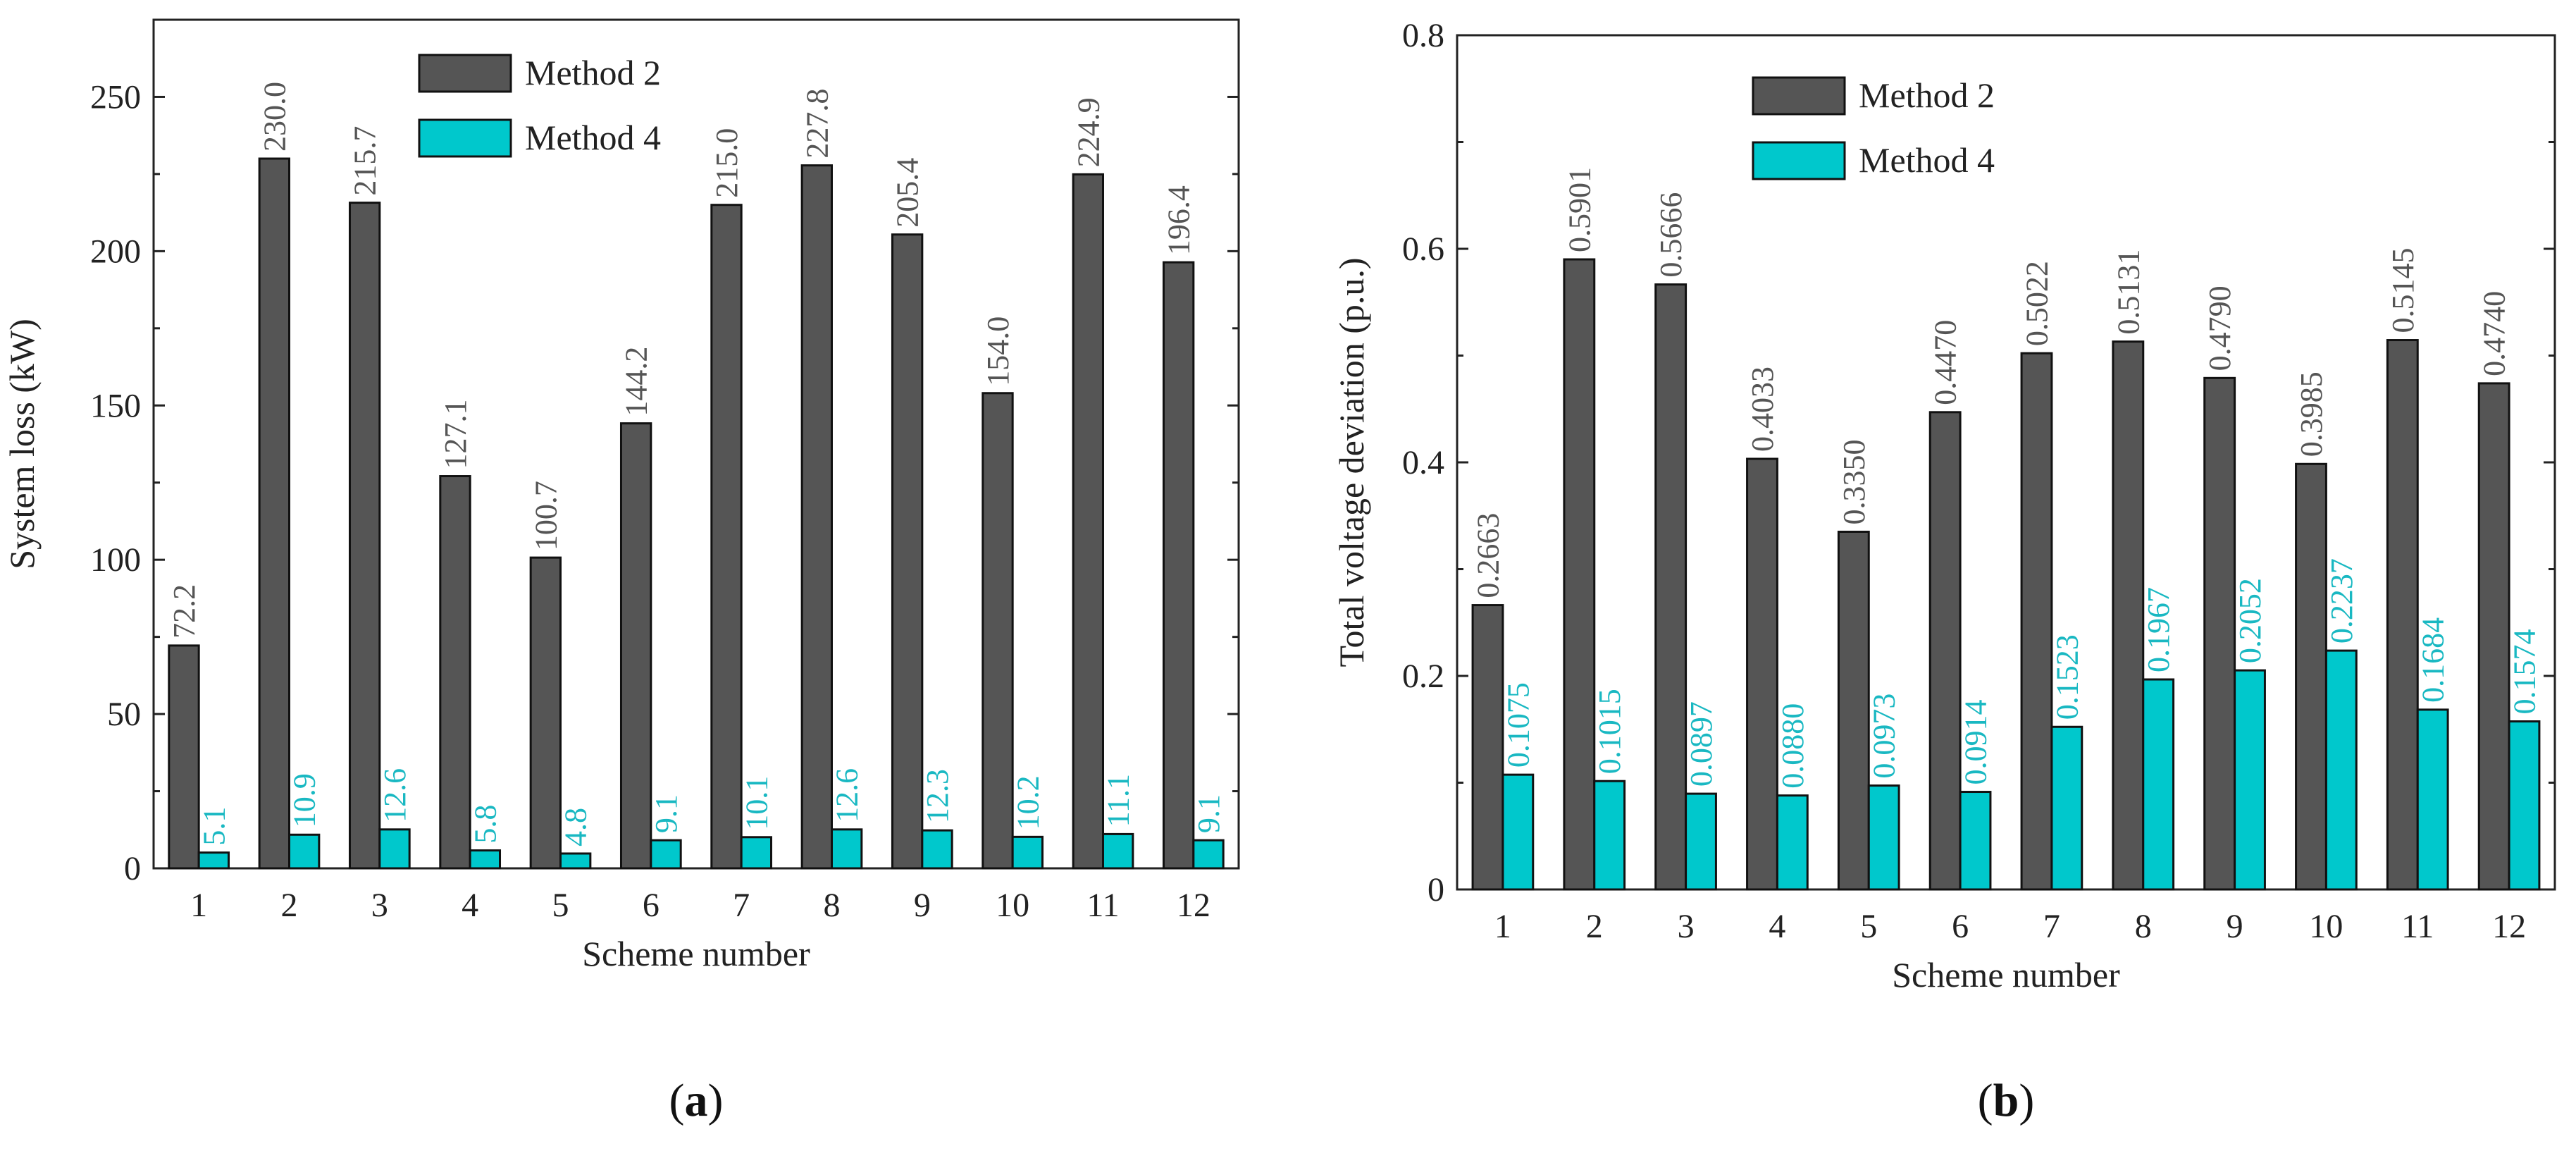 The height and width of the screenshot is (1158, 2576). Describe the element at coordinates (2067, 677) in the screenshot. I see `data-label: 0.1523` at that location.